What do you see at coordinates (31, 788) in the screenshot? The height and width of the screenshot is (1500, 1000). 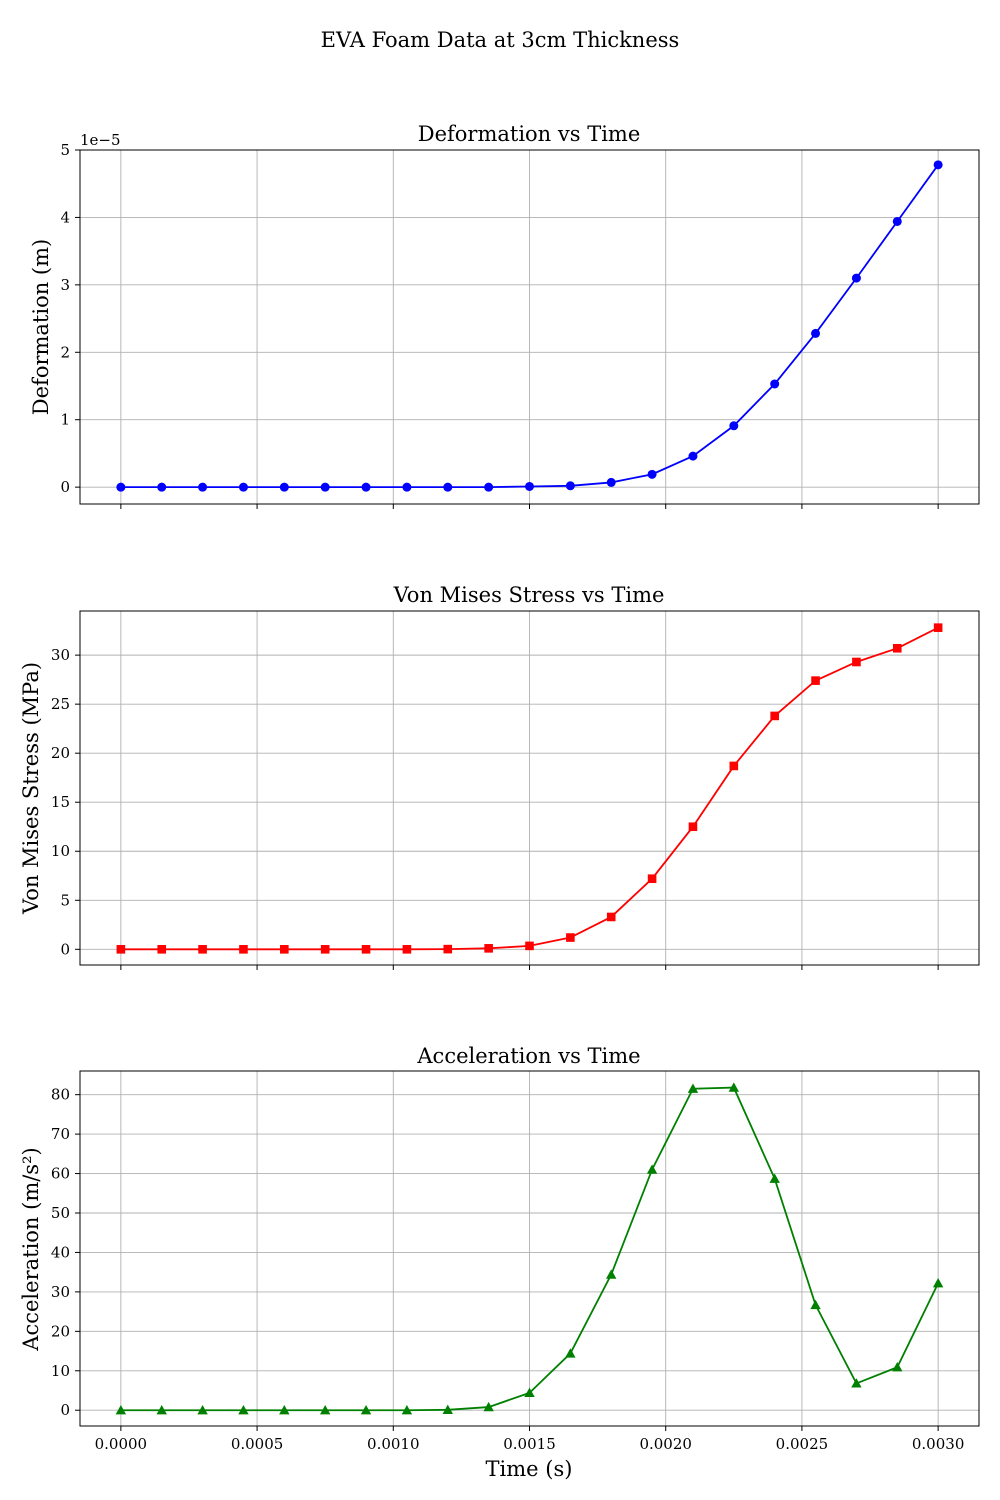 I see `stress-y-axis-label: Von Mises Stress (MPa)` at bounding box center [31, 788].